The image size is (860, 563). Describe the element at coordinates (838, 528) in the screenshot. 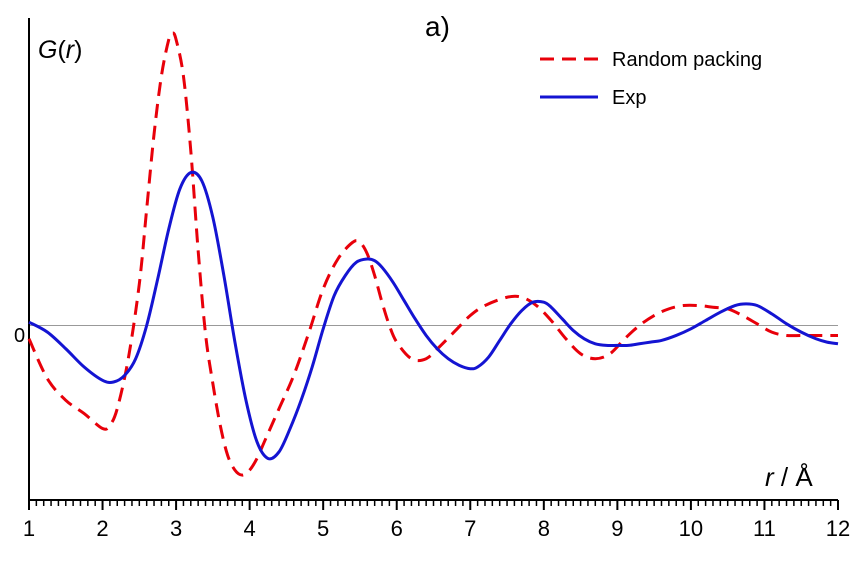

I see `x-tick-label: 12` at that location.